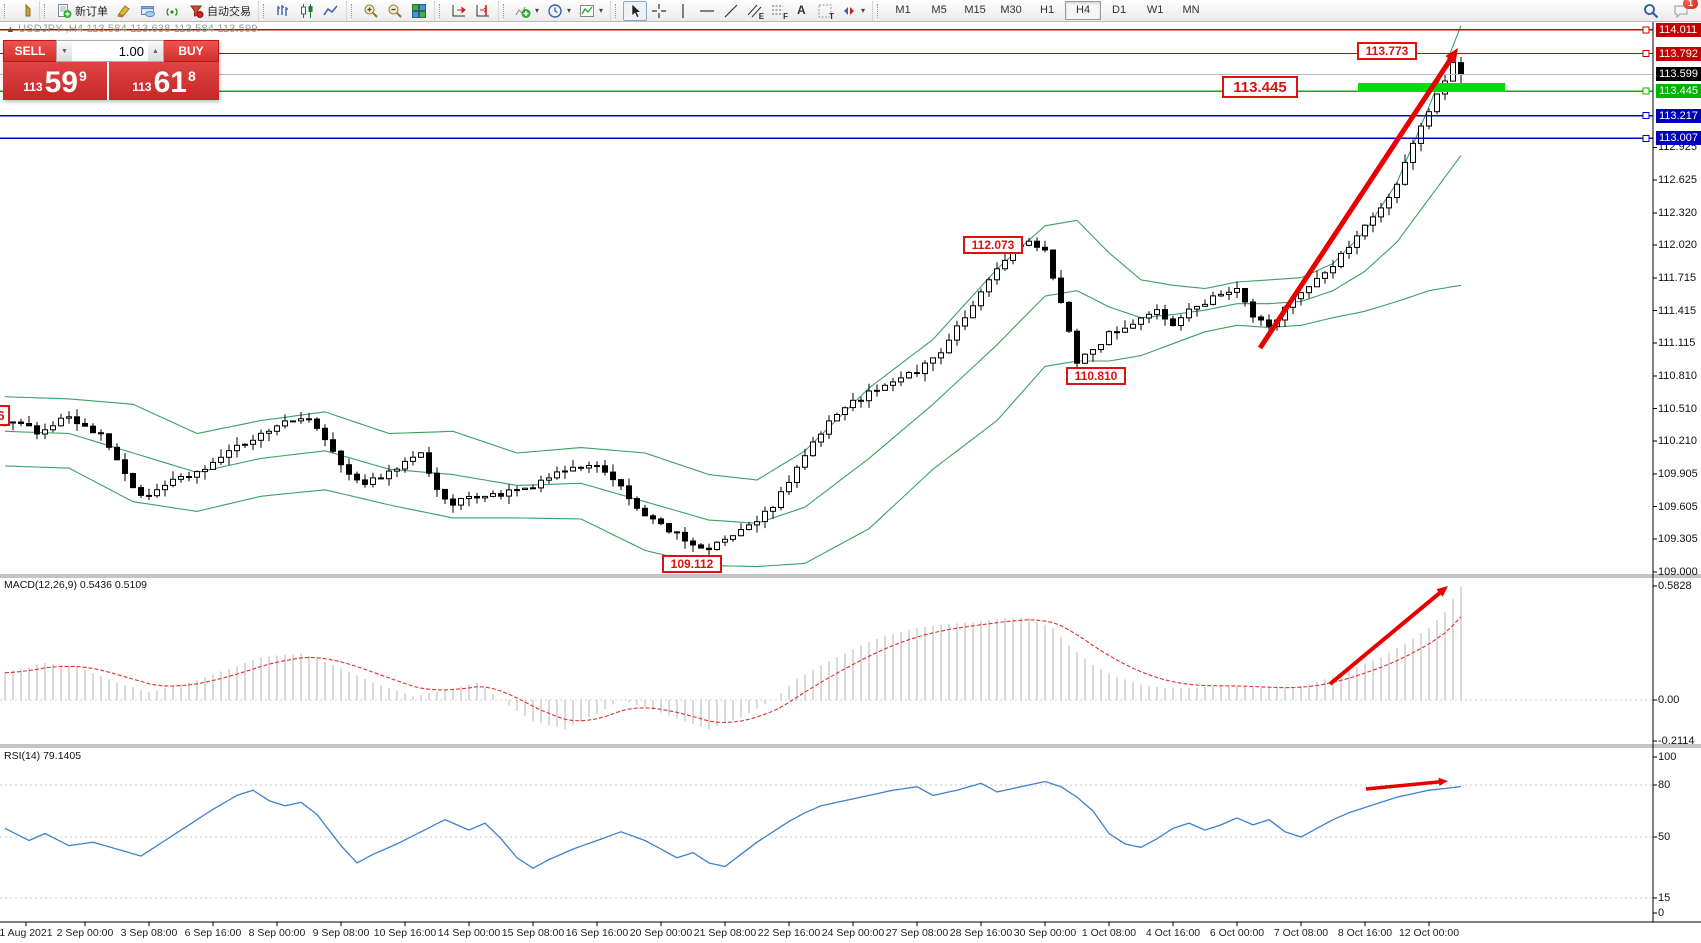  What do you see at coordinates (124, 11) in the screenshot?
I see `styler-button` at bounding box center [124, 11].